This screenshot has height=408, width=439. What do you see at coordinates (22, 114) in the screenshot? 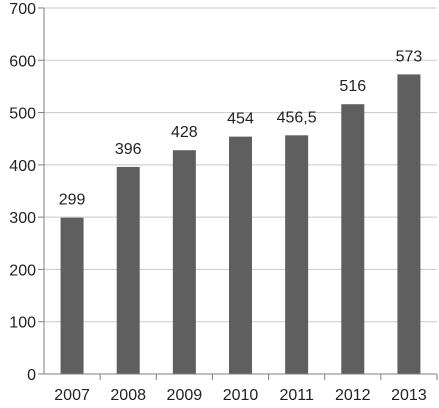
I see `y-tick-label: 500` at bounding box center [22, 114].